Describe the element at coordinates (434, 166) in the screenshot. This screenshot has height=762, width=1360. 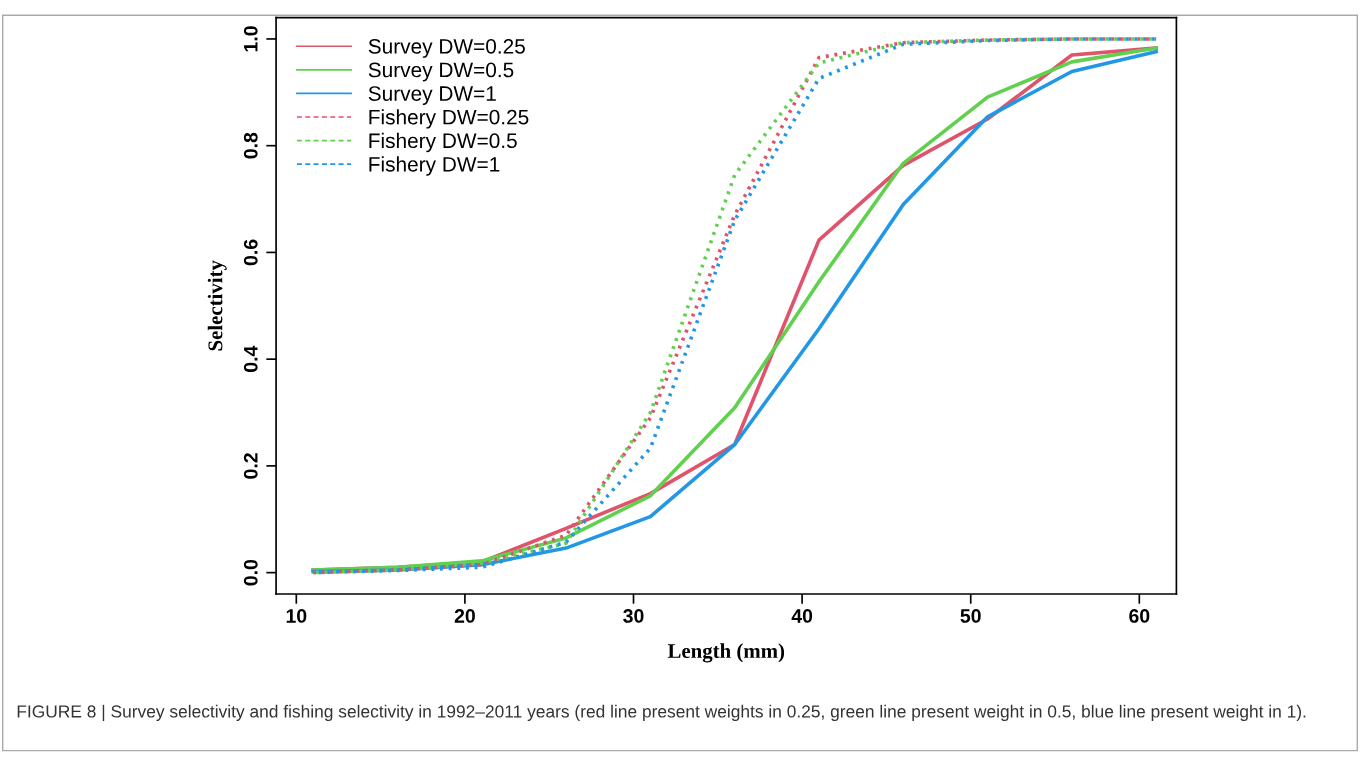
I see `legend-label: Fishery DW=1` at that location.